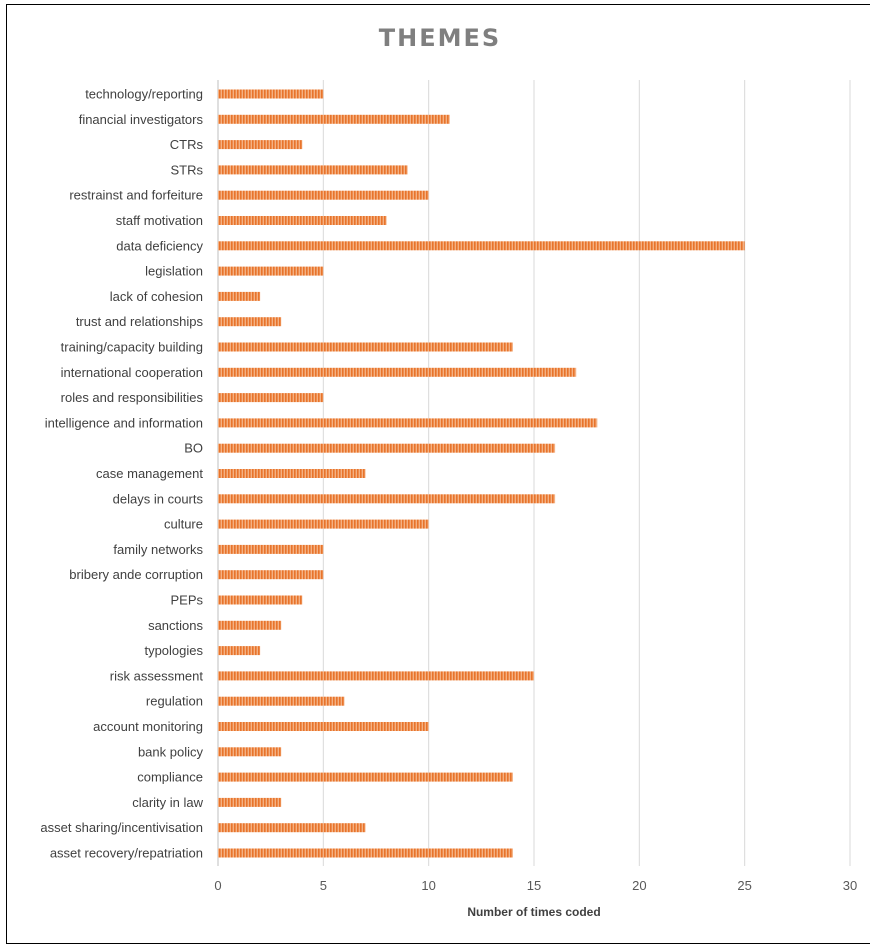  I want to click on category-label: STRs, so click(187, 169).